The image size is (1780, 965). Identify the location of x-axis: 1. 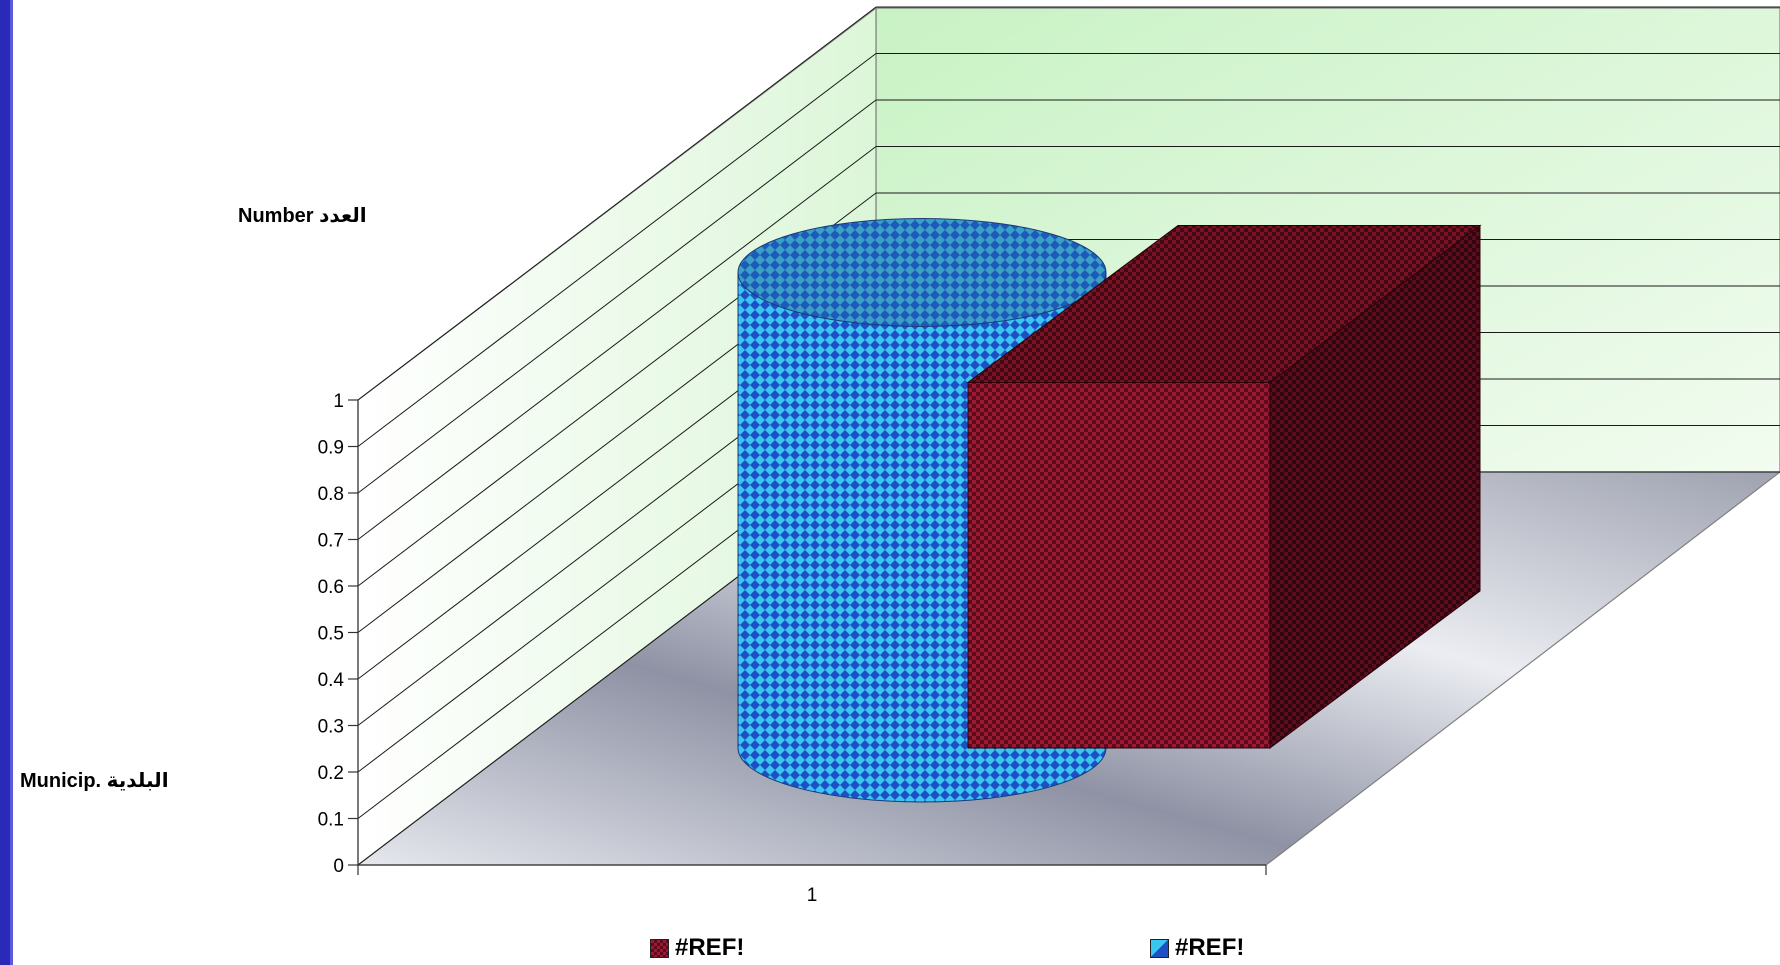
(812, 885).